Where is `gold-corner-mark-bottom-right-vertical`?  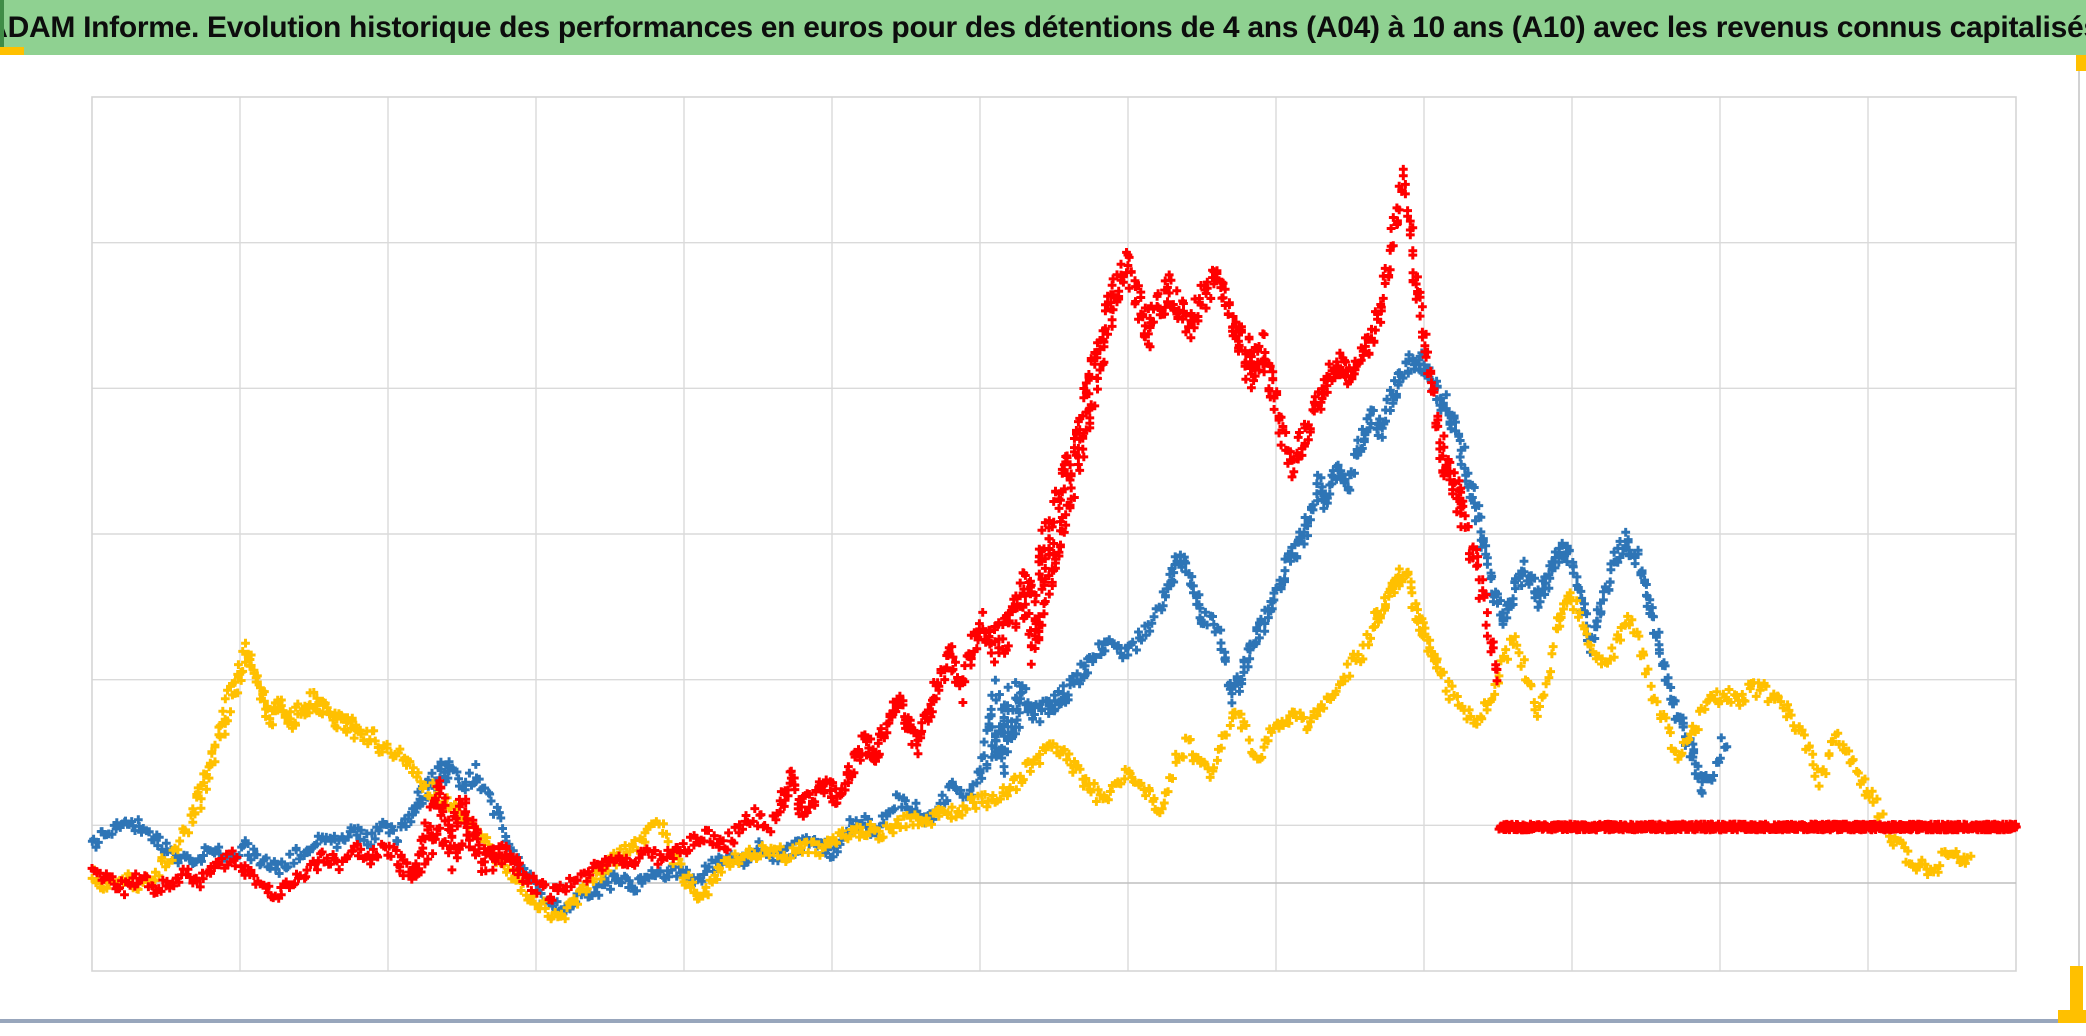
gold-corner-mark-bottom-right-vertical is located at coordinates (2076, 990).